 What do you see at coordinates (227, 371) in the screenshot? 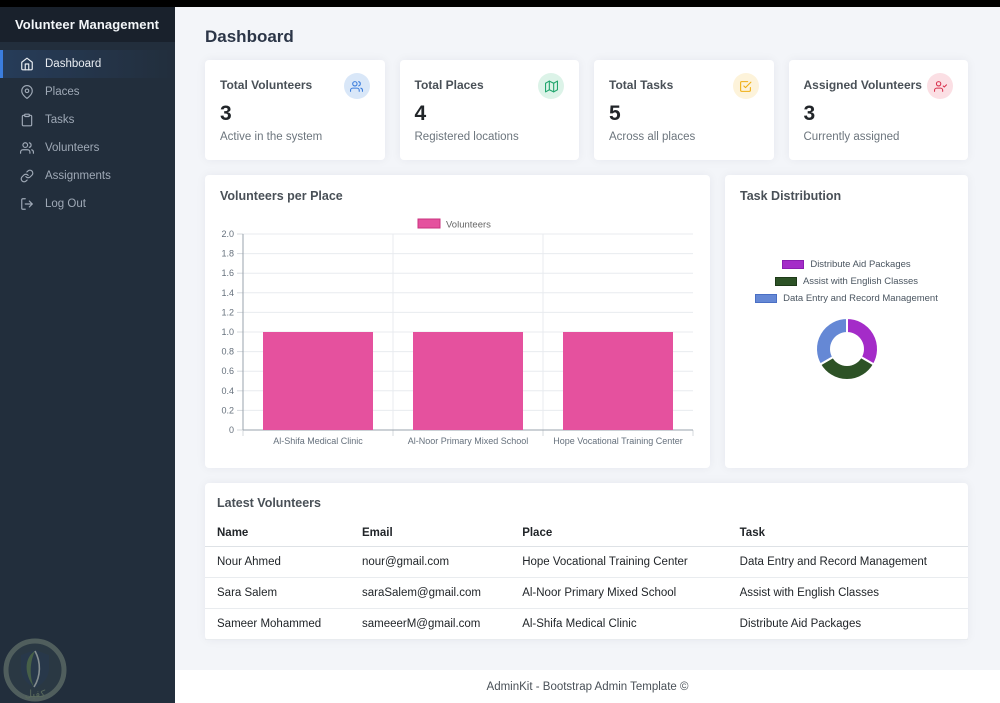
I see `svg-text: 0.6` at bounding box center [227, 371].